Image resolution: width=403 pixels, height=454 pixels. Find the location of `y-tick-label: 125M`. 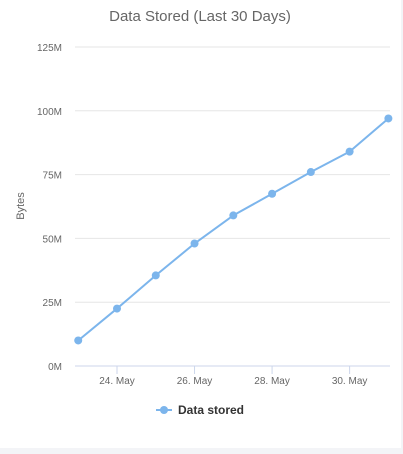

y-tick-label: 125M is located at coordinates (49, 48).